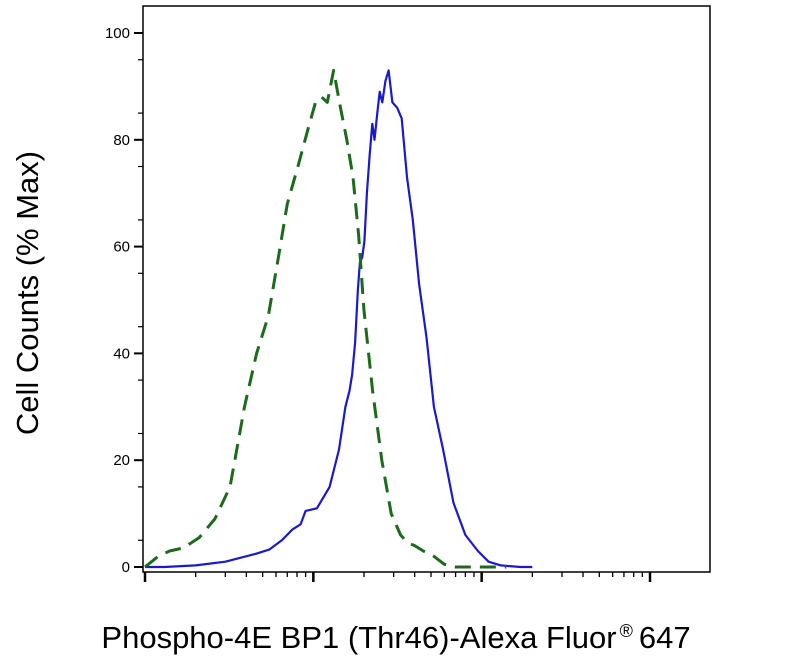 This screenshot has height=666, width=791. What do you see at coordinates (121, 460) in the screenshot?
I see `y-tick-label: 20` at bounding box center [121, 460].